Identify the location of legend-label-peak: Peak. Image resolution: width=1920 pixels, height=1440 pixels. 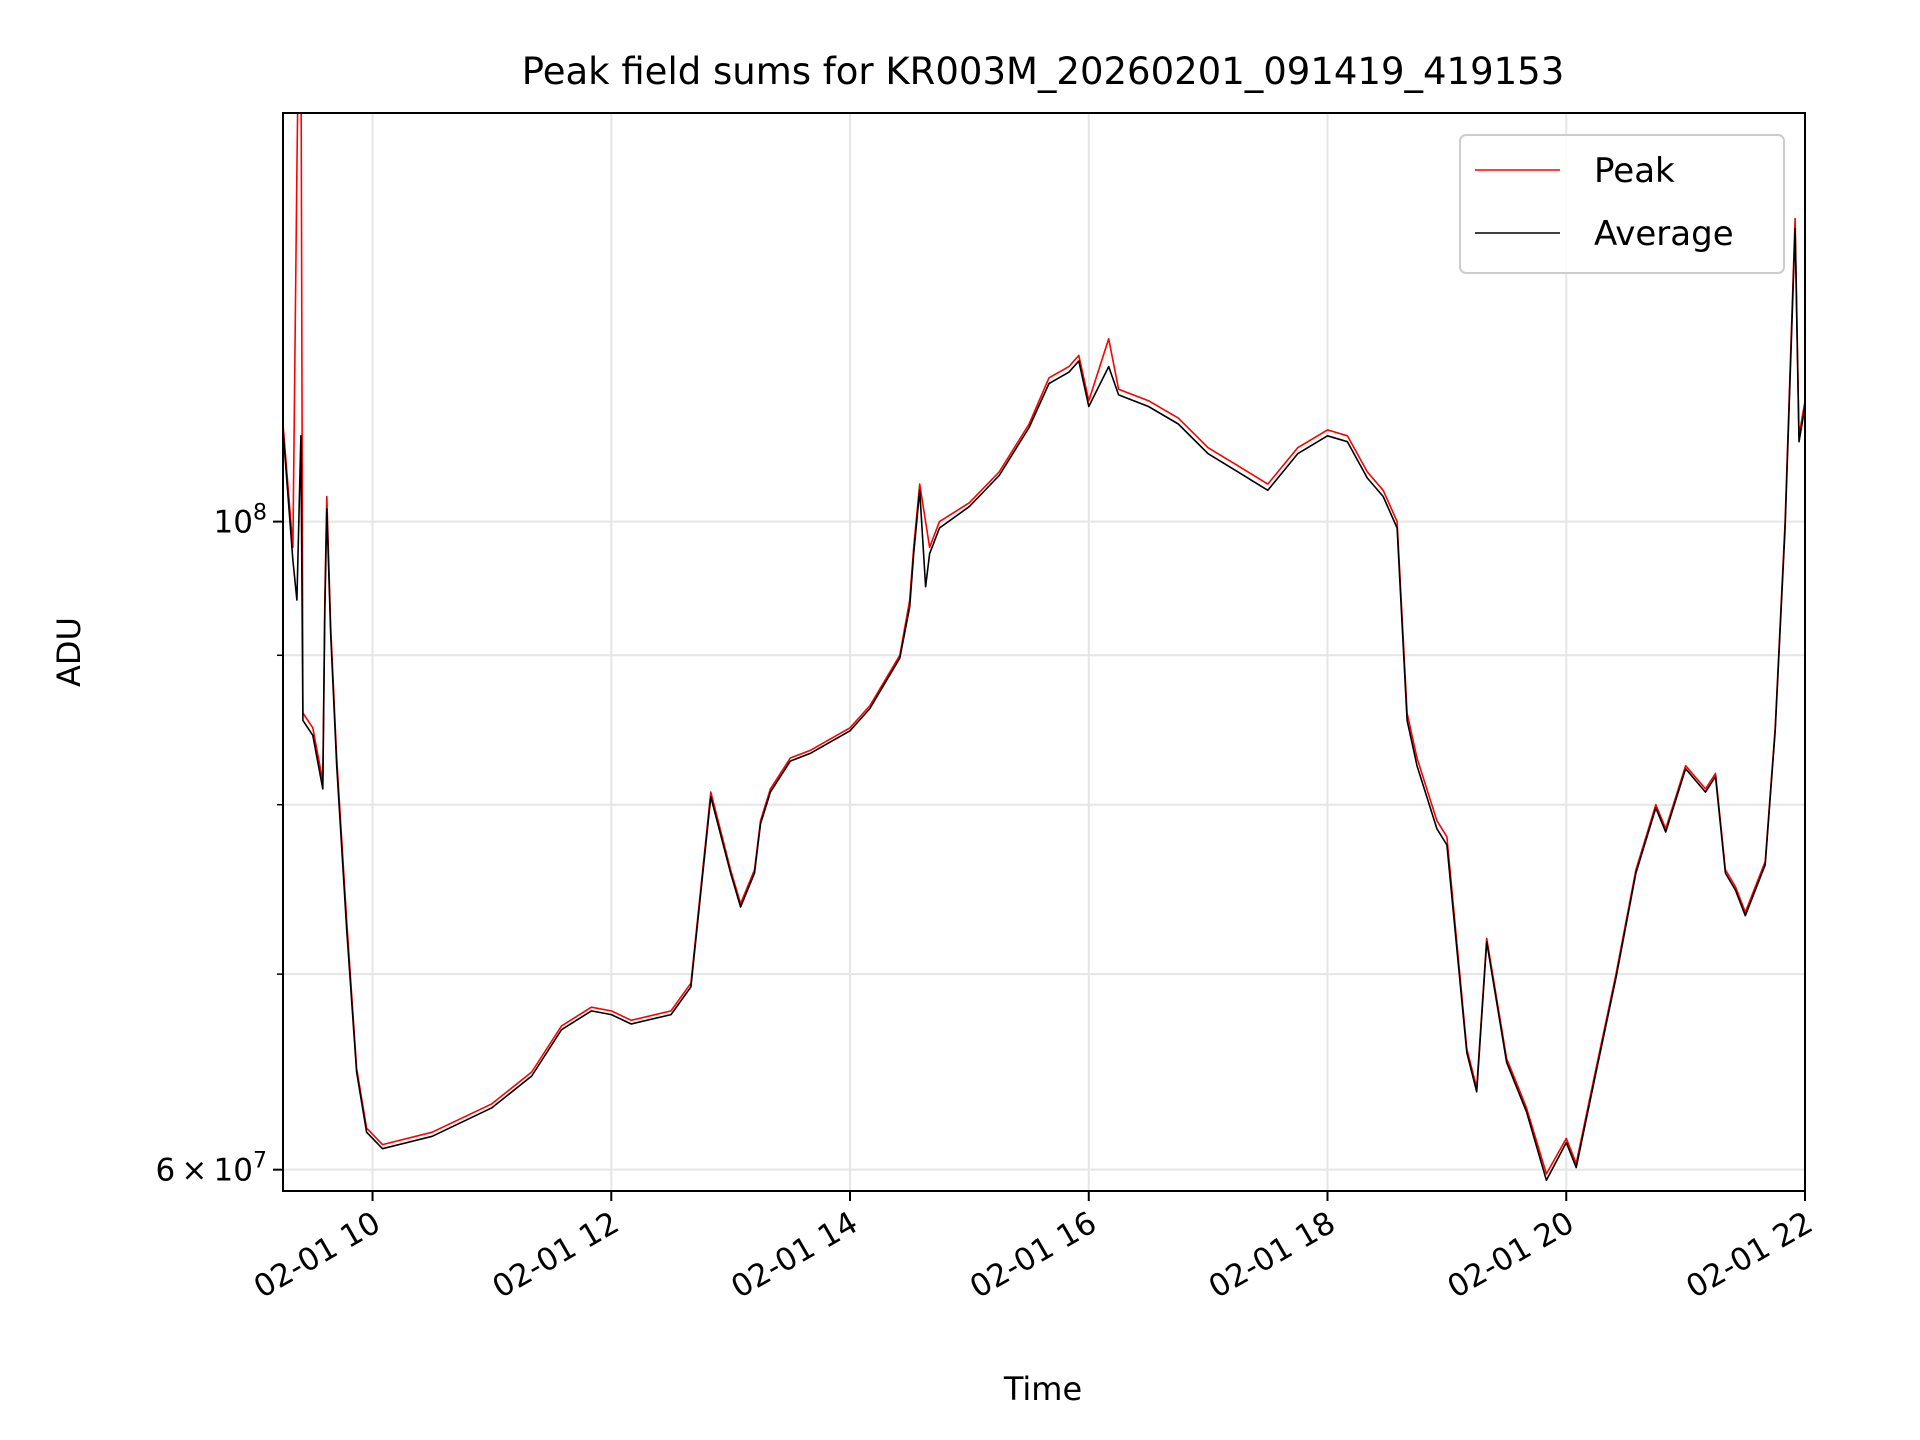
(1634, 171).